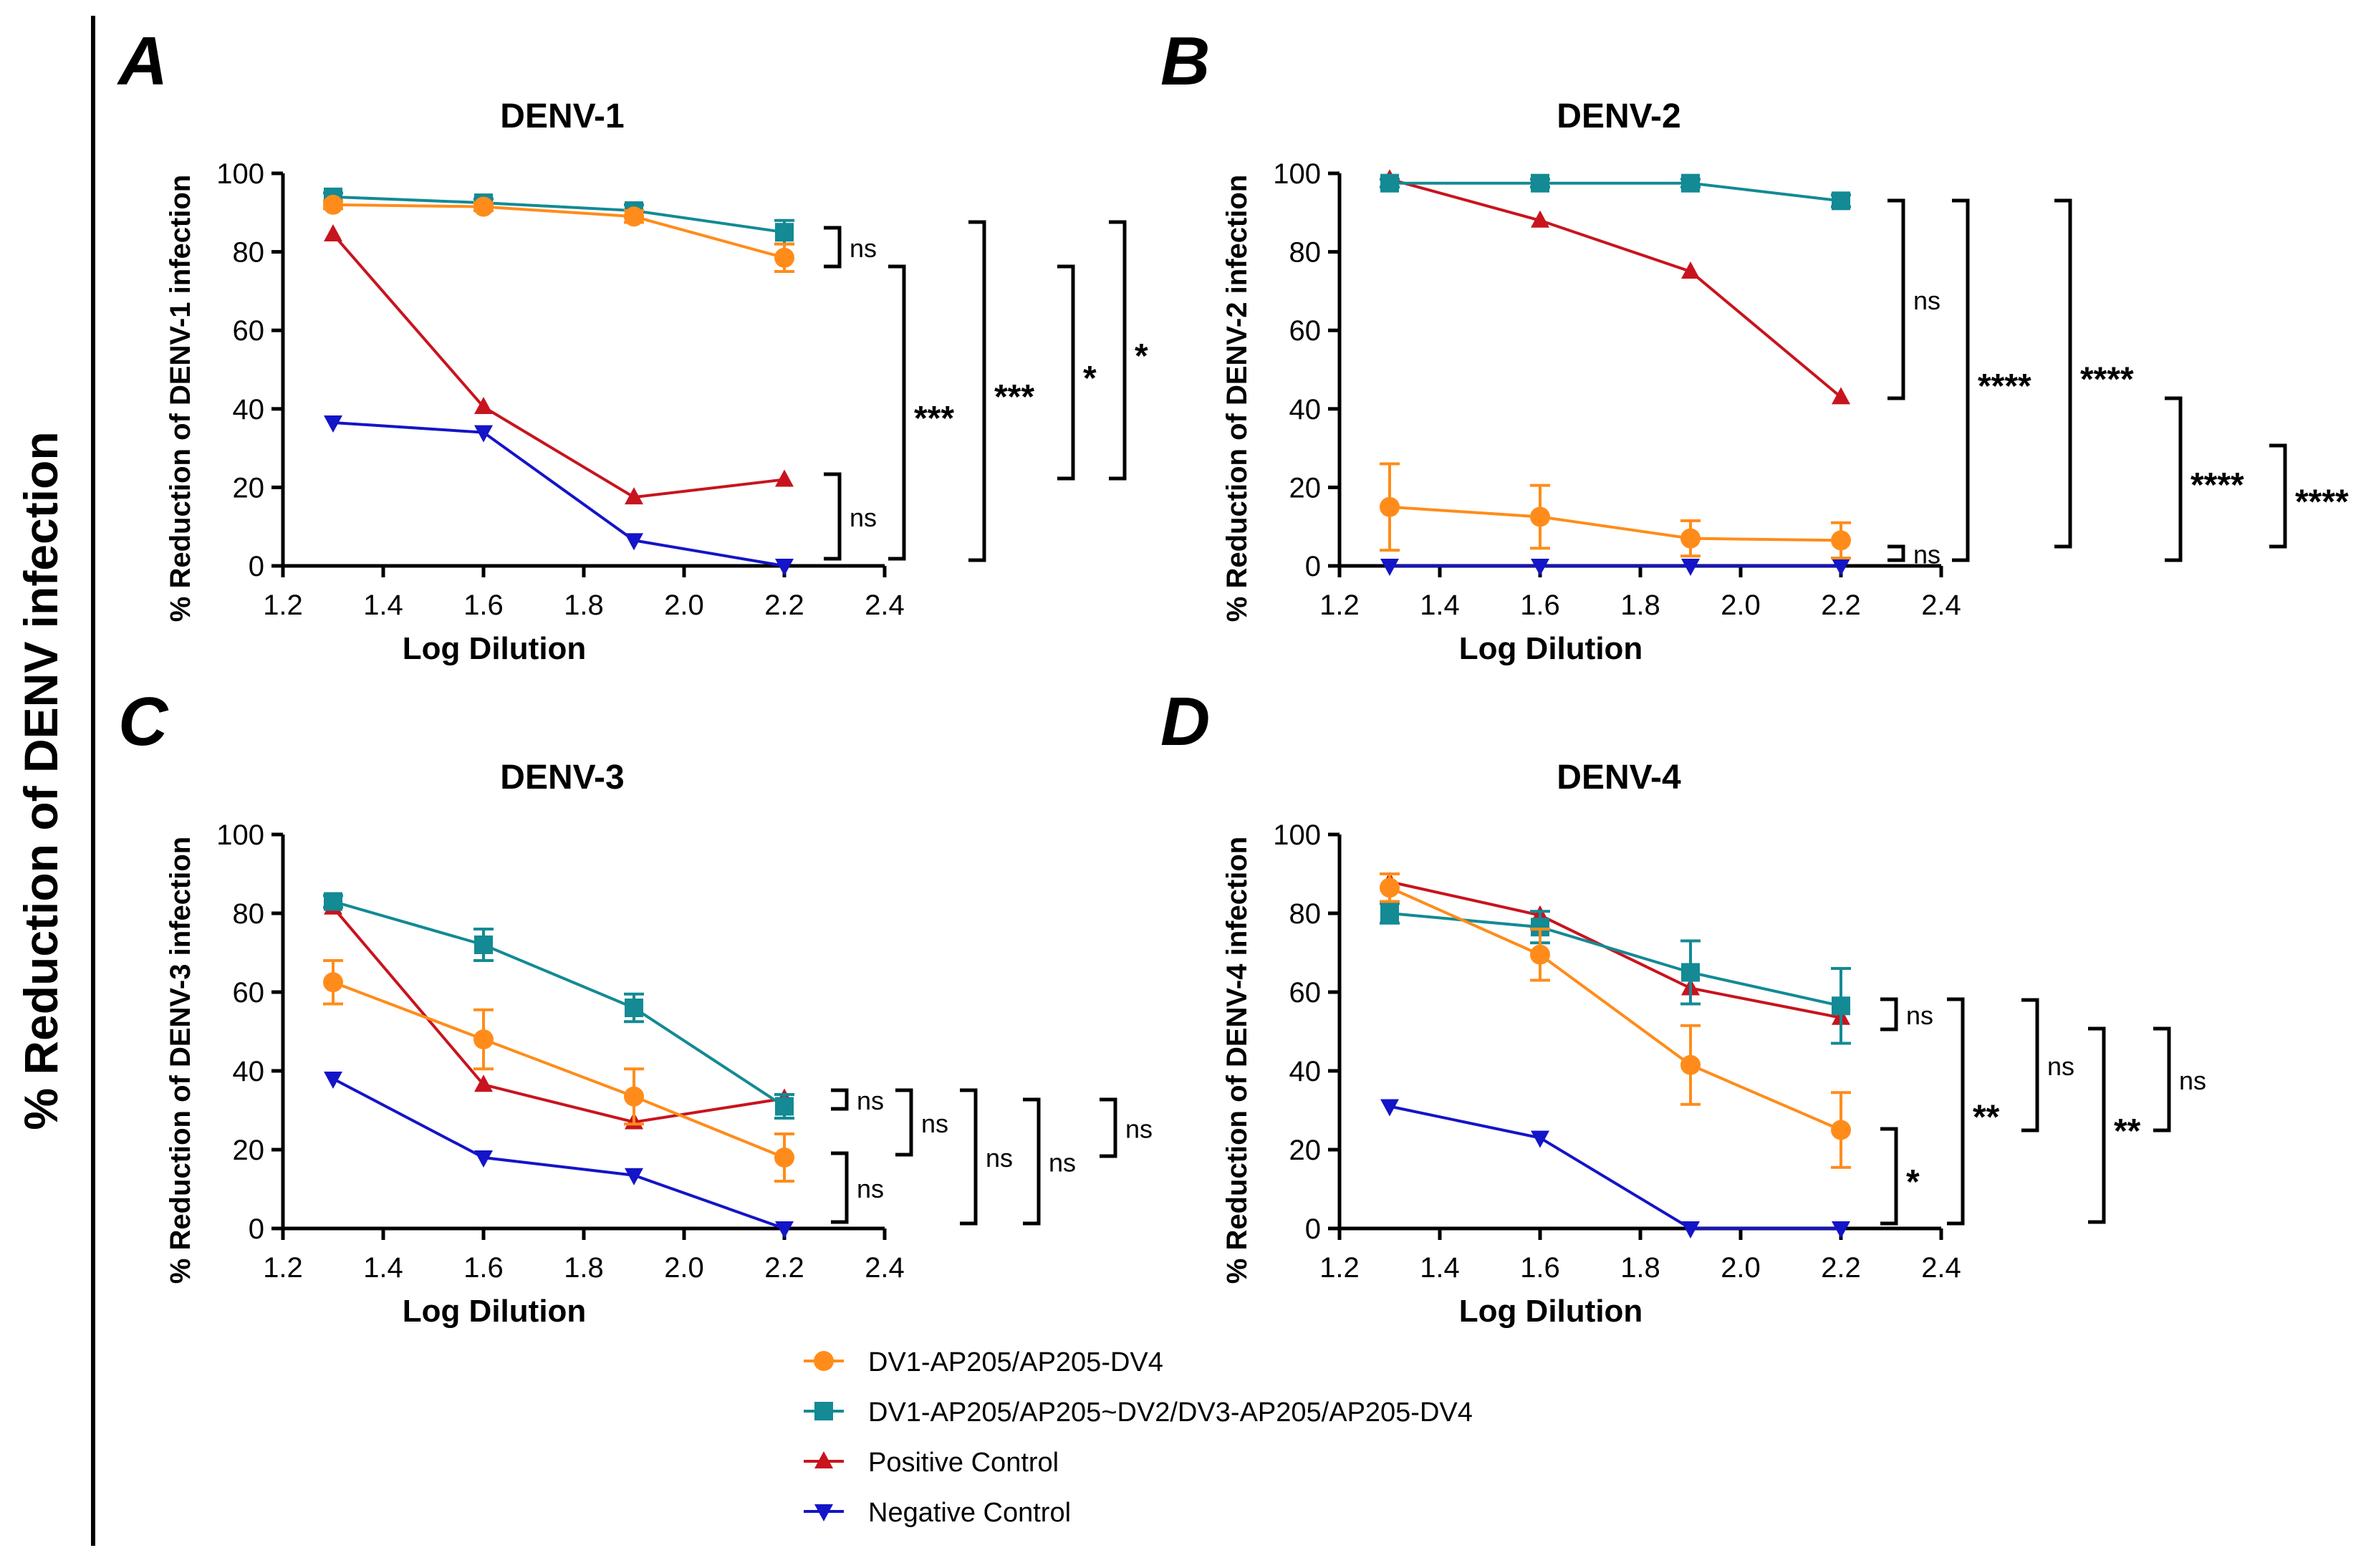 The image size is (2371, 1568). I want to click on significance-label: ****, so click(2005, 386).